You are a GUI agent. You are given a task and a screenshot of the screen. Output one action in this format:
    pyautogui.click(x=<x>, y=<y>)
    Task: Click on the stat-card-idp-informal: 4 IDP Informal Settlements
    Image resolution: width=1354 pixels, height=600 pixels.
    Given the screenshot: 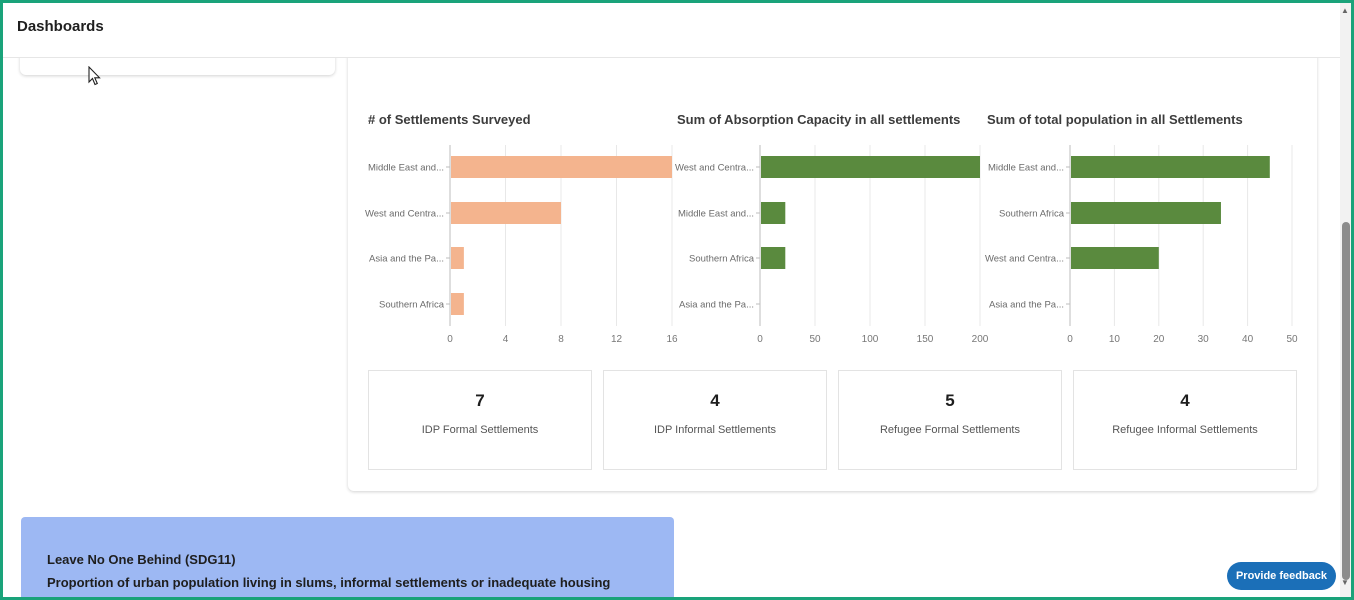 What is the action you would take?
    pyautogui.click(x=715, y=420)
    